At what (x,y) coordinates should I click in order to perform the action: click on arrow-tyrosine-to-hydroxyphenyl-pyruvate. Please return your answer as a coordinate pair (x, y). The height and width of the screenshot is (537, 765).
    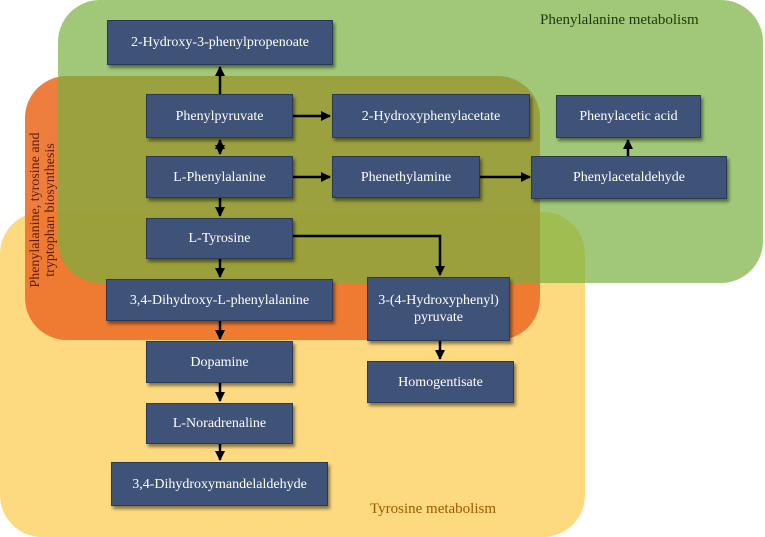
    Looking at the image, I should click on (369, 255).